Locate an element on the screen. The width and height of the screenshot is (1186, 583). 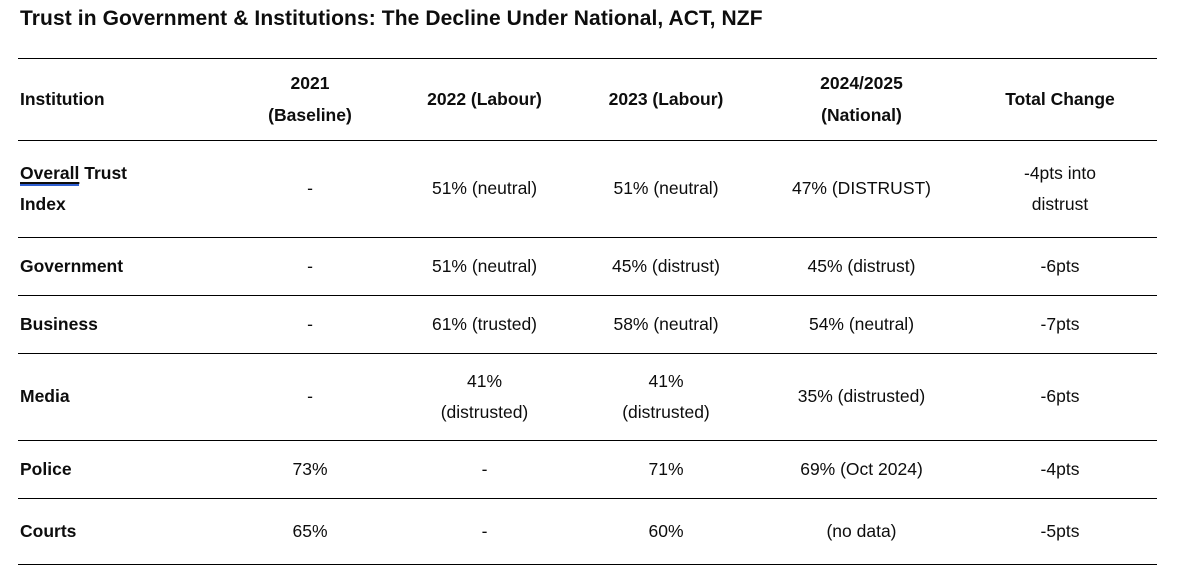
cell-line: 35% (distrusted) is located at coordinates (861, 396).